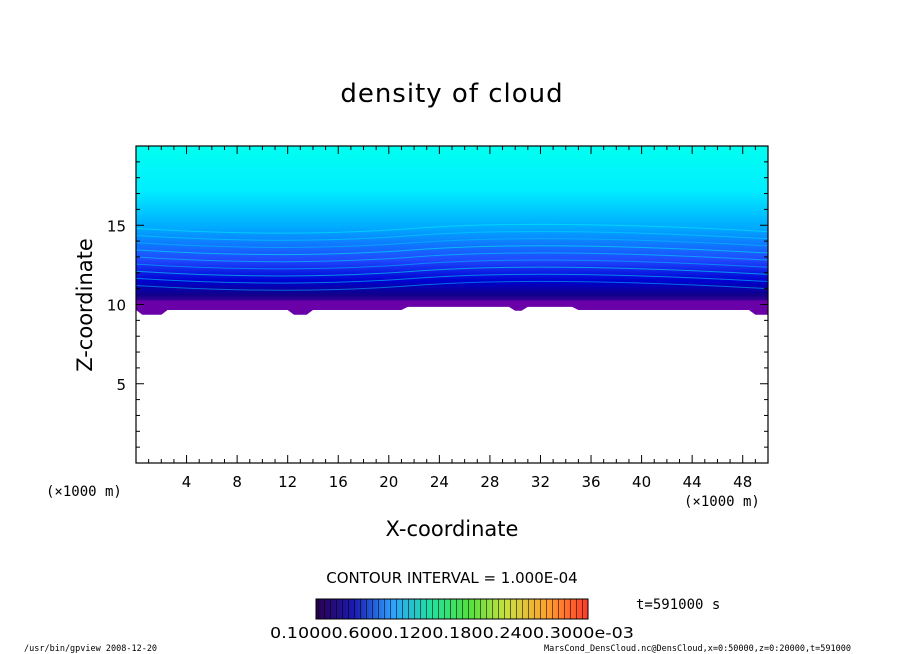 The height and width of the screenshot is (654, 904). Describe the element at coordinates (489, 482) in the screenshot. I see `x-tick-label: 28` at that location.